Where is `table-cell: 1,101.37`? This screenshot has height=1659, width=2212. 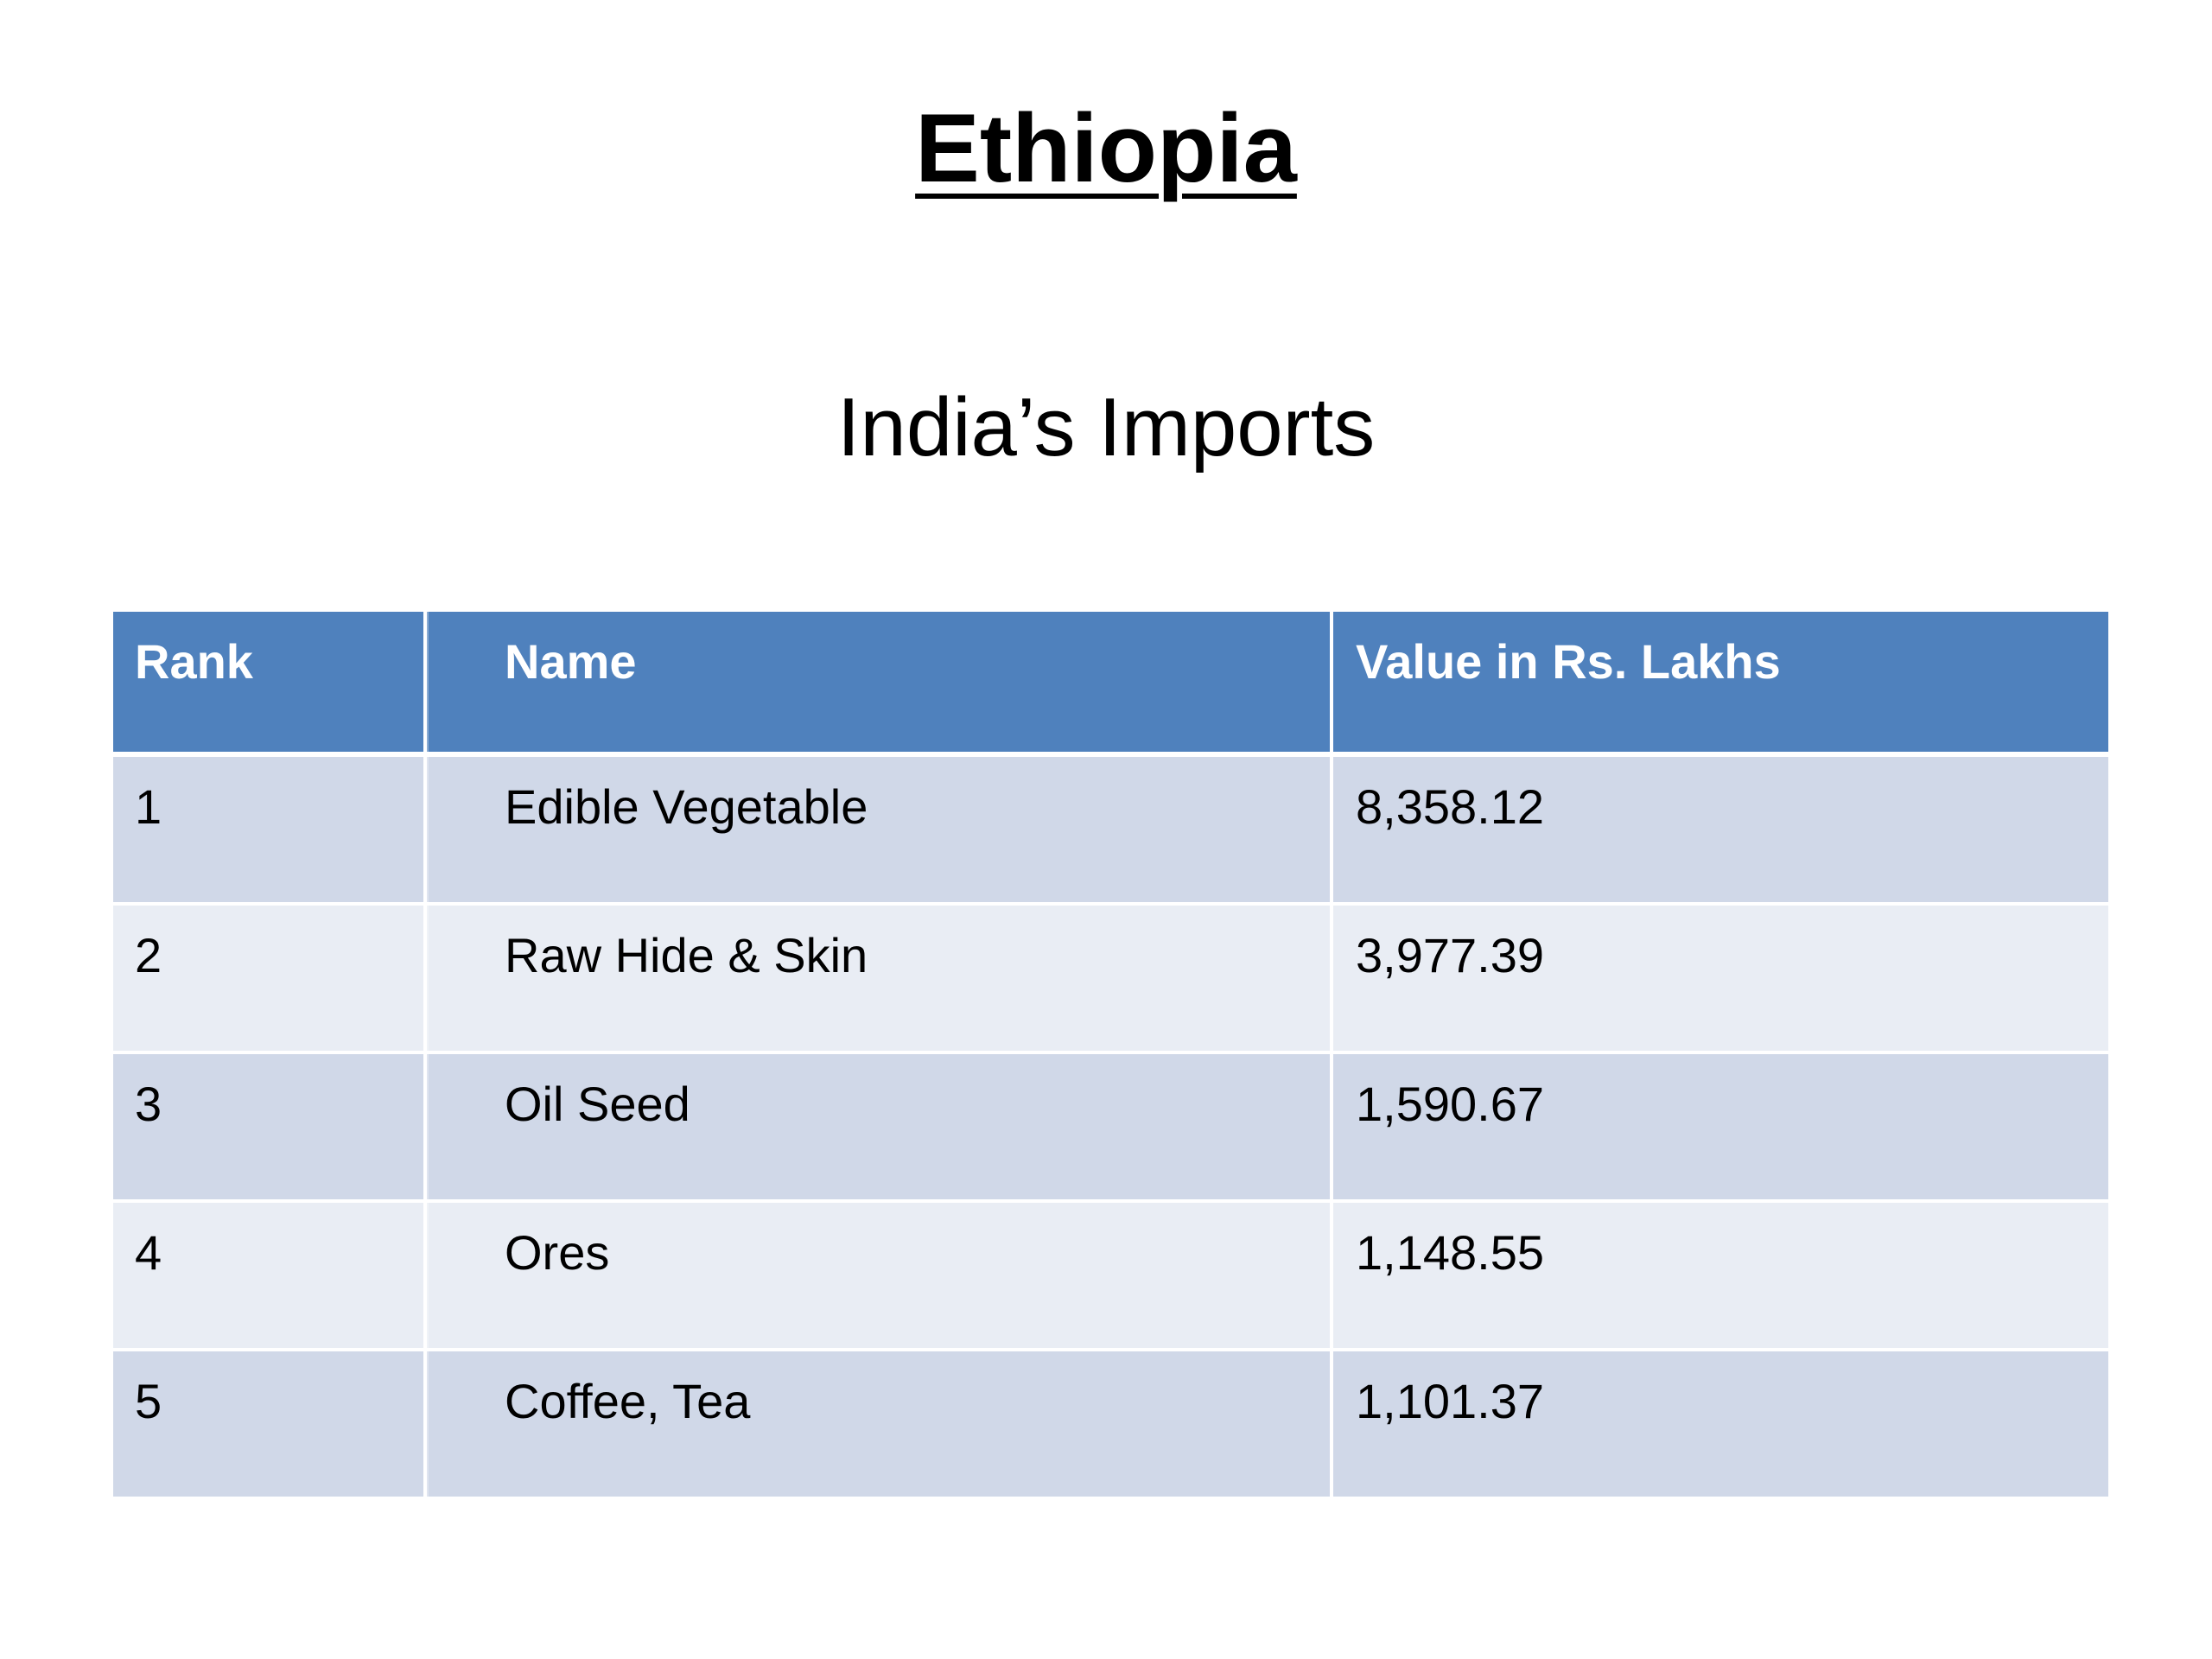 table-cell: 1,101.37 is located at coordinates (1450, 1401).